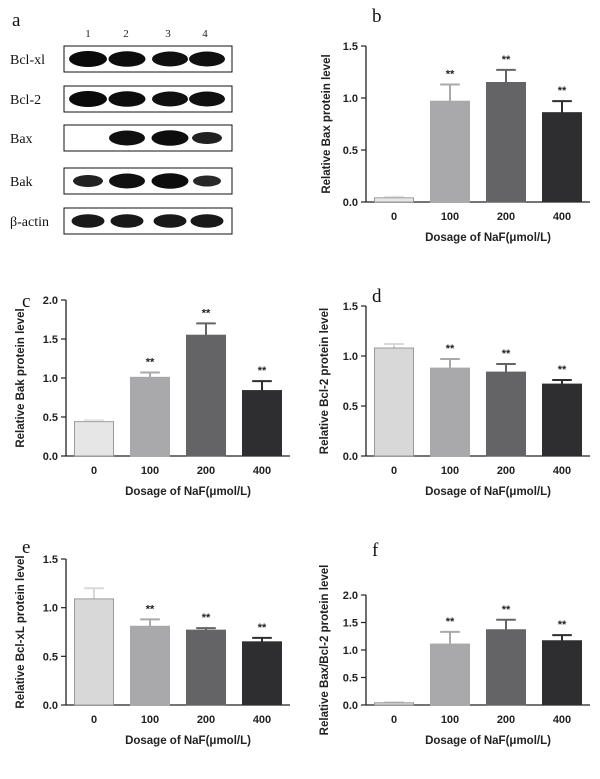 Image resolution: width=600 pixels, height=779 pixels. What do you see at coordinates (21, 631) in the screenshot?
I see `y-axis-label: Relative Bcl-xL protein level` at bounding box center [21, 631].